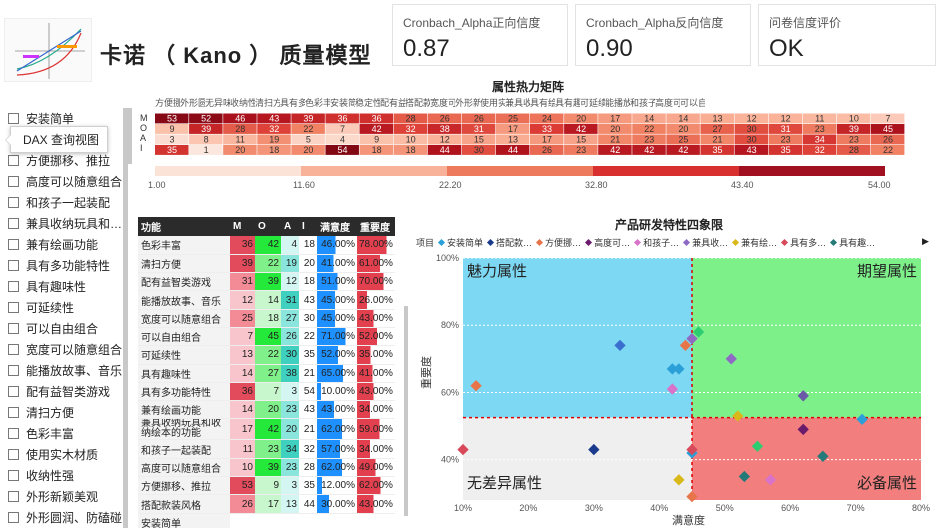  Describe the element at coordinates (67, 328) in the screenshot. I see `slicer-item: 可以自由组合` at that location.